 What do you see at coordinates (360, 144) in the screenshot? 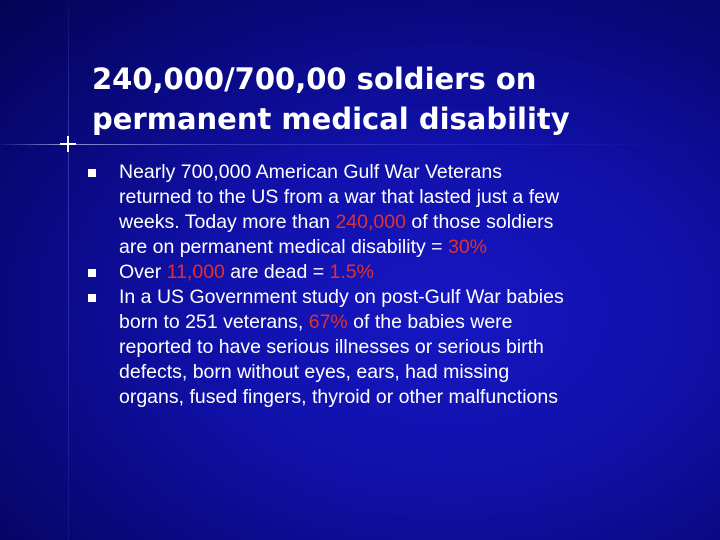
I see `decorative-horizontal-line` at bounding box center [360, 144].